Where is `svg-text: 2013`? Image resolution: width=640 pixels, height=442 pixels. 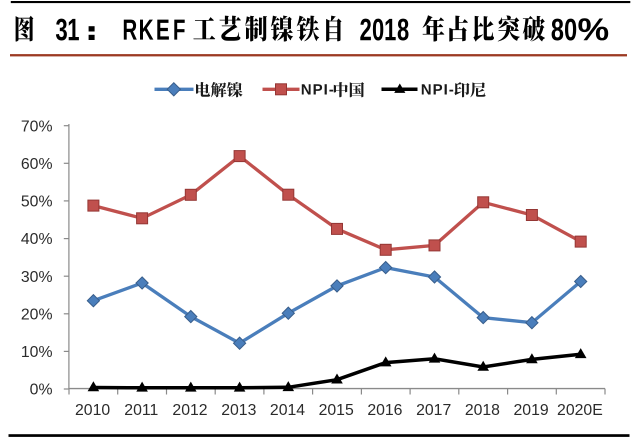
svg-text: 2013 is located at coordinates (238, 410).